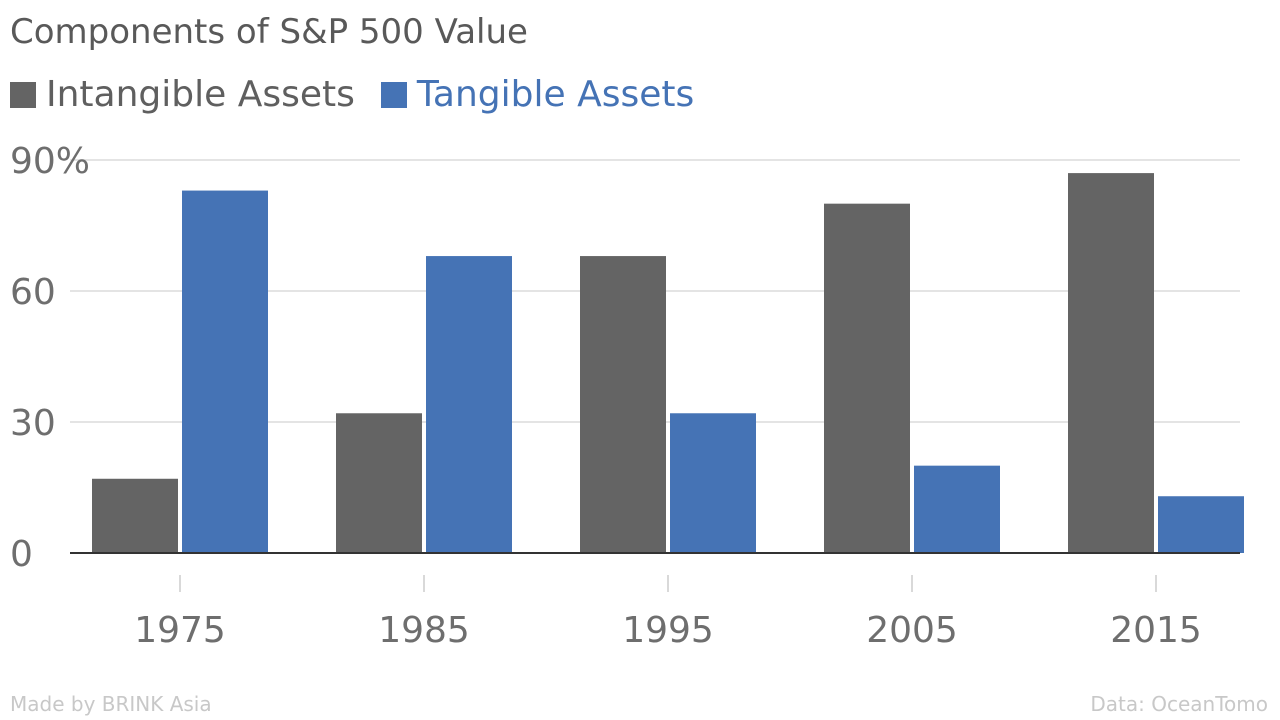 This screenshot has width=1280, height=720. Describe the element at coordinates (393, 94) in the screenshot. I see `legend-swatch-tangible` at that location.